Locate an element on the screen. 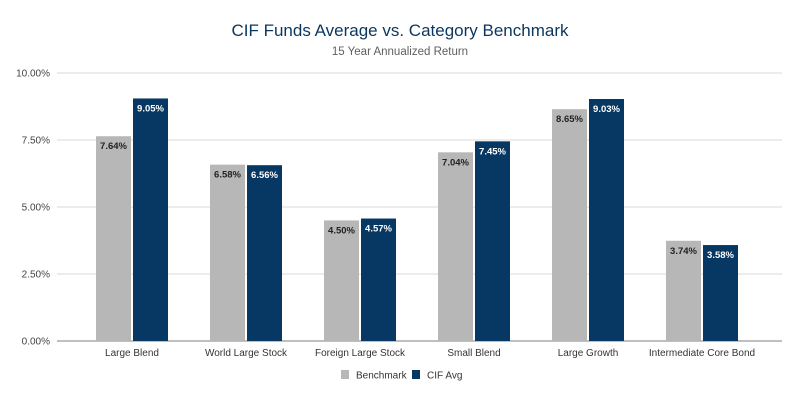  x-tick-label: Intermediate Core Bond is located at coordinates (702, 353).